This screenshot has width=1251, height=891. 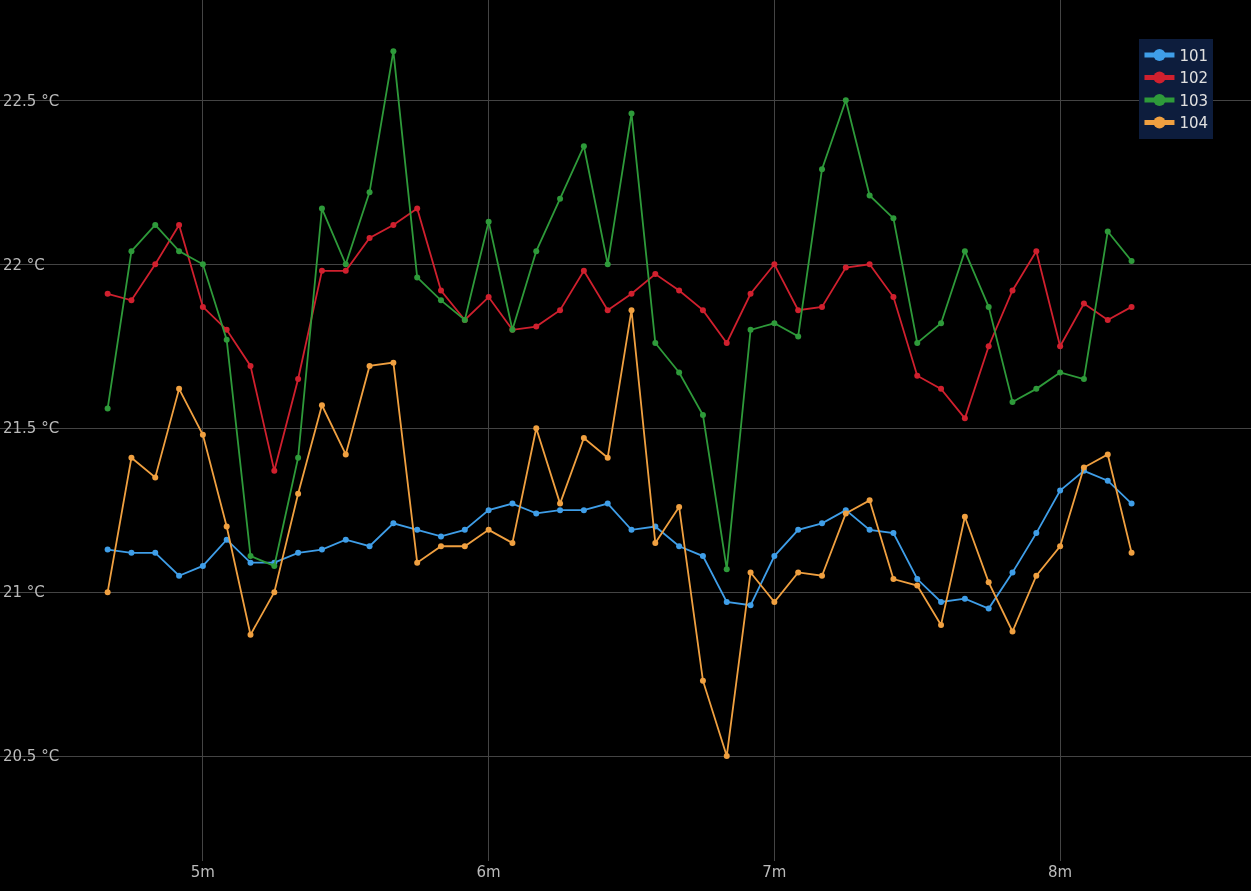 What do you see at coordinates (31, 756) in the screenshot?
I see `y-tick-label: 20.5 °C` at bounding box center [31, 756].